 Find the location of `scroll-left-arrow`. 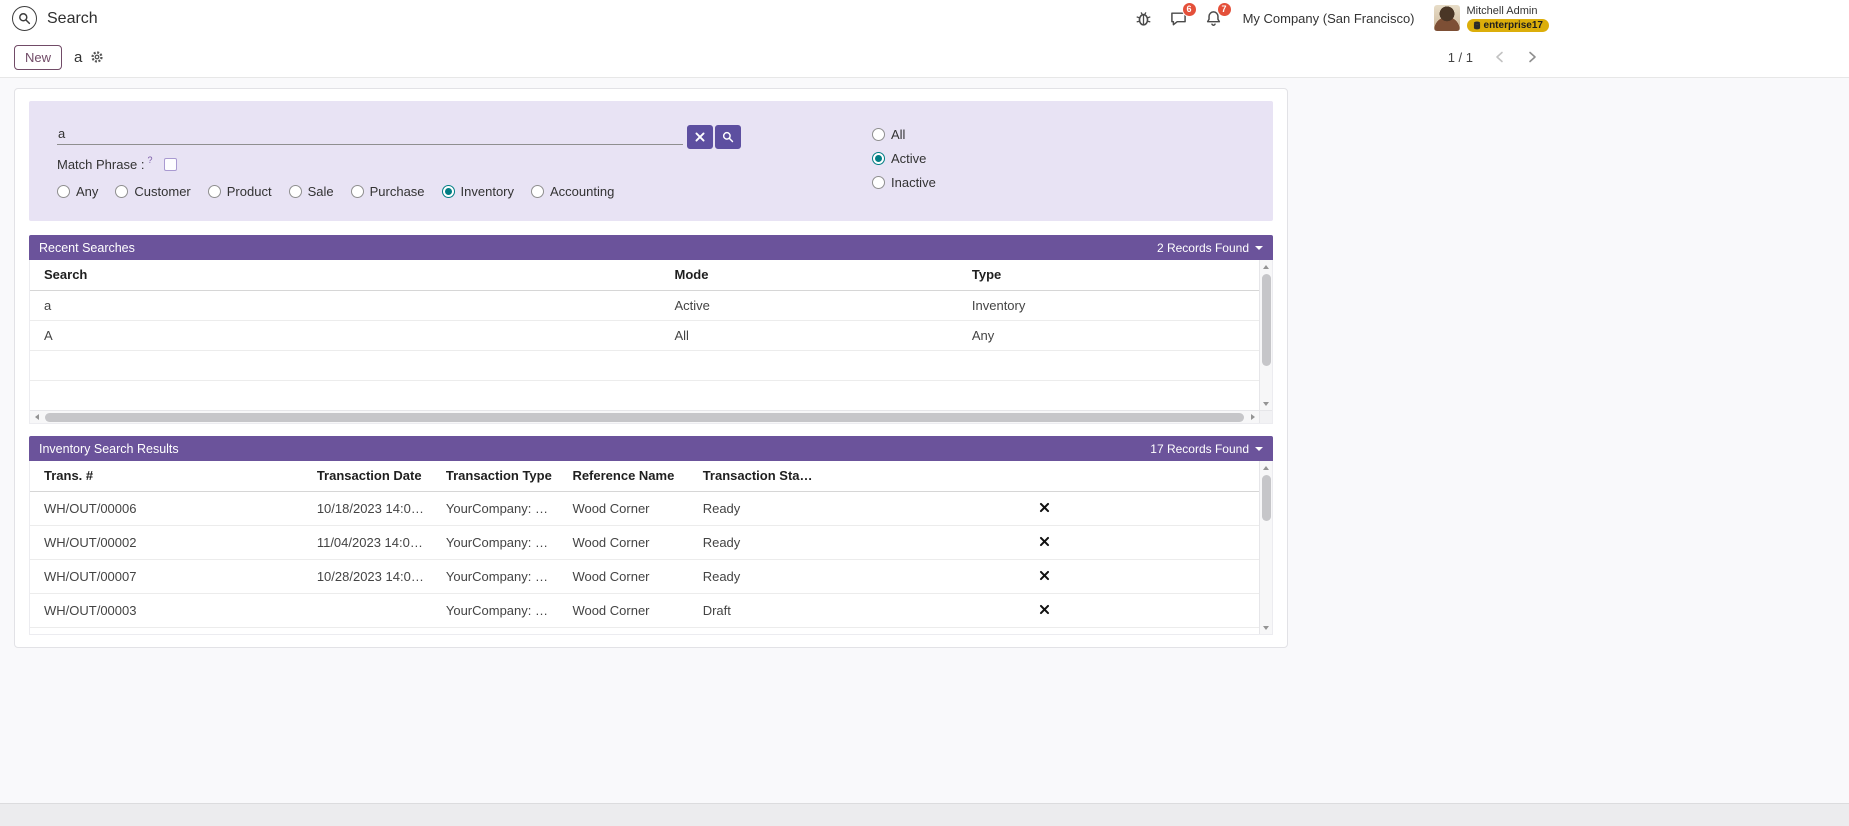

scroll-left-arrow is located at coordinates (36, 417).